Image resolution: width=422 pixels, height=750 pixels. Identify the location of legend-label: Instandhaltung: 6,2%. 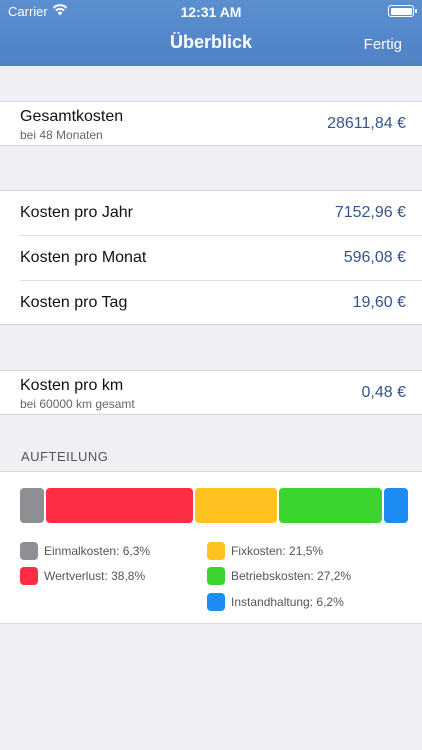
(287, 602).